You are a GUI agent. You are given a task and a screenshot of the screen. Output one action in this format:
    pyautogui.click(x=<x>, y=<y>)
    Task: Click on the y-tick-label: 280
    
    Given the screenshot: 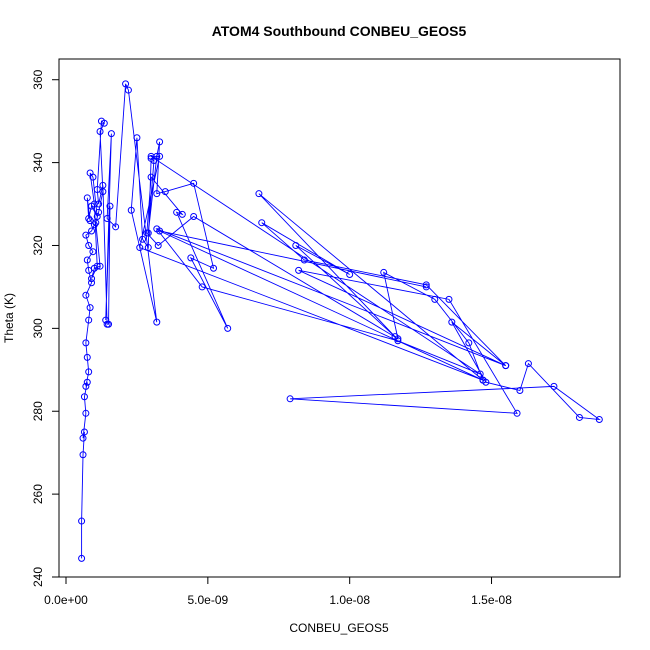 What is the action you would take?
    pyautogui.click(x=38, y=411)
    